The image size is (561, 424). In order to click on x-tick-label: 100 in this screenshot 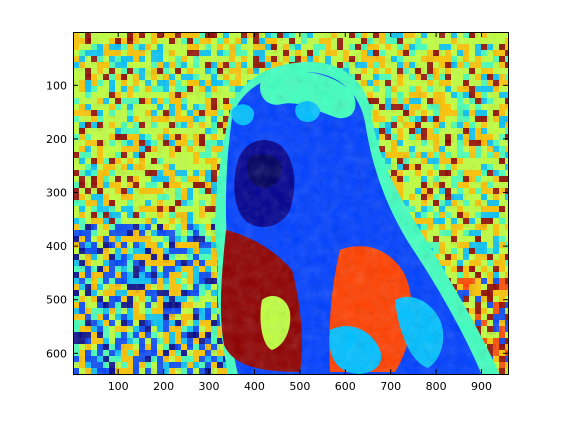, I will do `click(118, 386)`.